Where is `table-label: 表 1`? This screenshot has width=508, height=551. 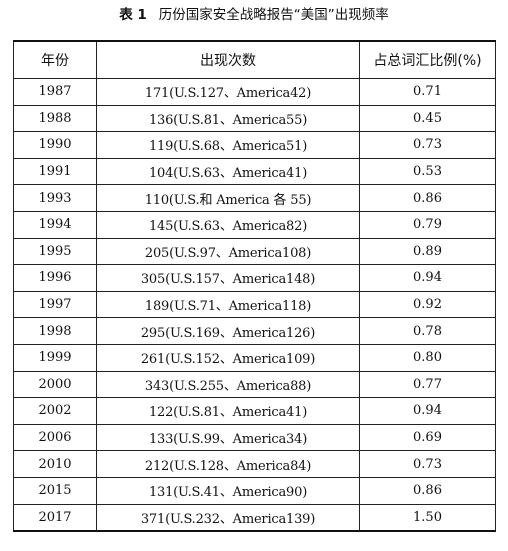
table-label: 表 1 is located at coordinates (133, 15).